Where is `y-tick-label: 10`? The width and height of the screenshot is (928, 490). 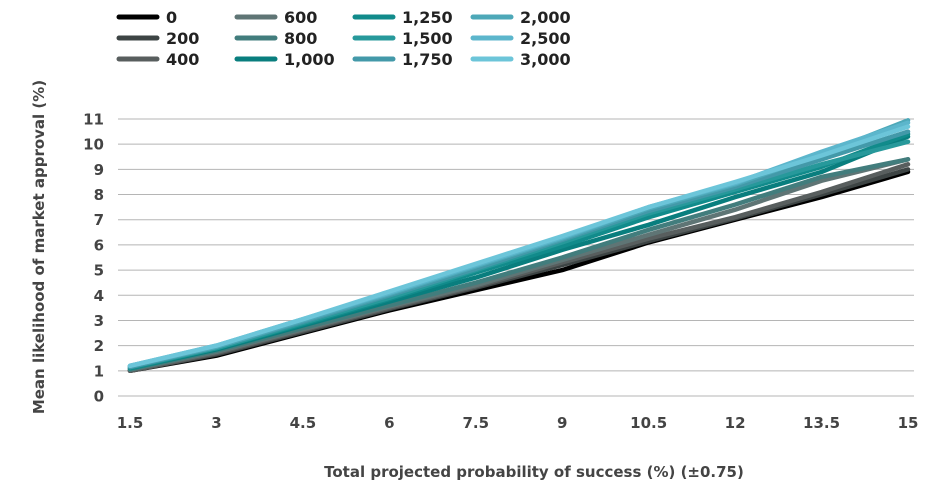 y-tick-label: 10 is located at coordinates (93, 145).